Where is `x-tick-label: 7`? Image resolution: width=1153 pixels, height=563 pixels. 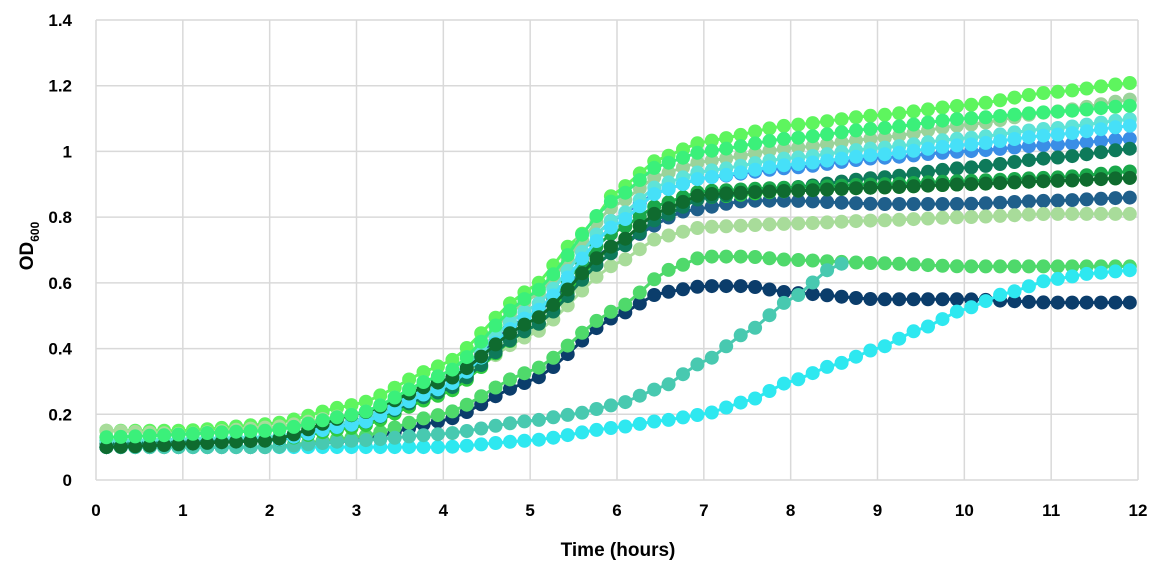
x-tick-label: 7 is located at coordinates (703, 510).